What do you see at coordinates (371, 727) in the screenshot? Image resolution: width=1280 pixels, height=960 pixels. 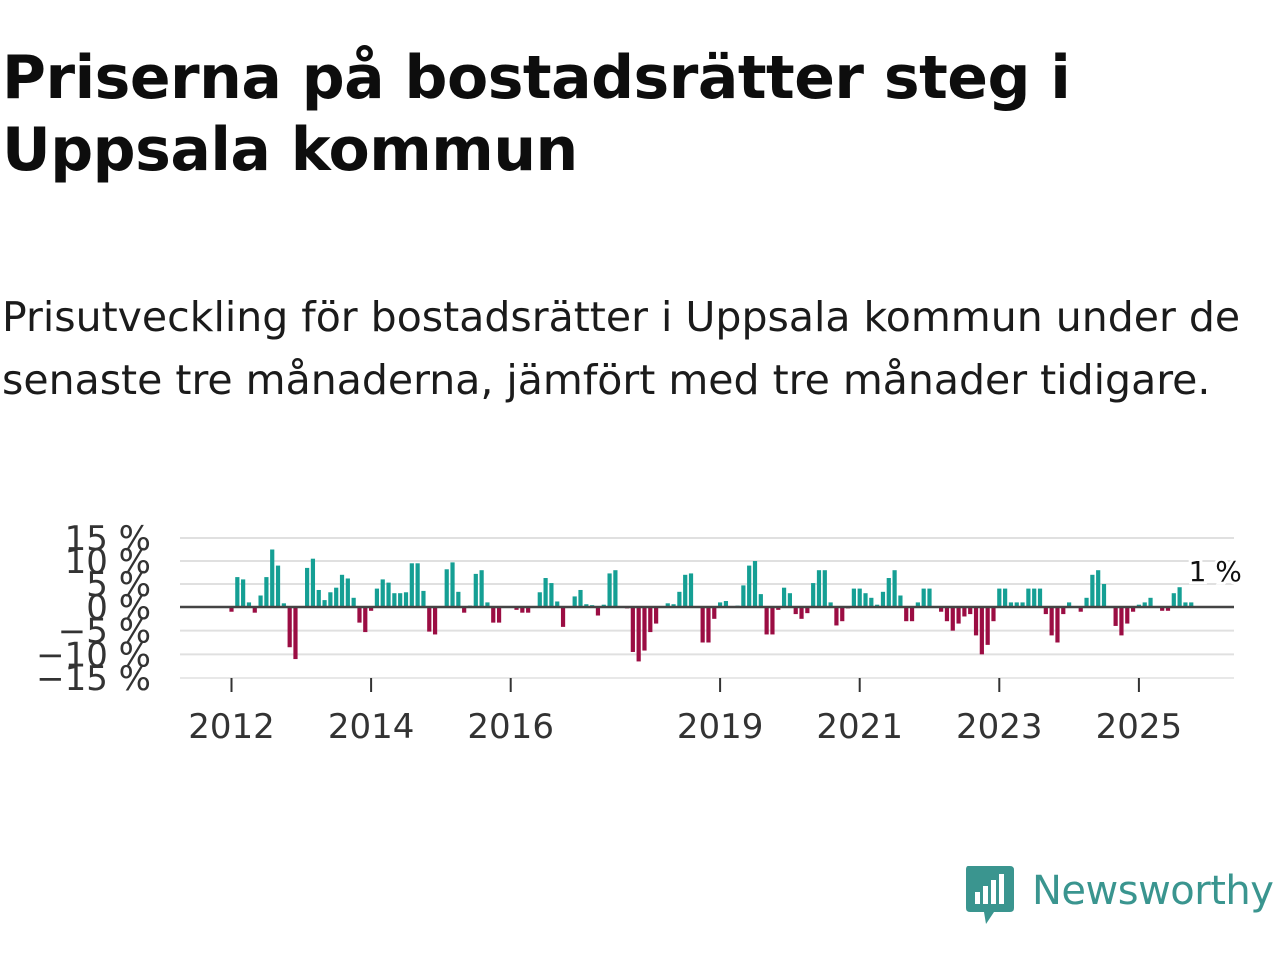 I see `x-tick-label: 2014` at bounding box center [371, 727].